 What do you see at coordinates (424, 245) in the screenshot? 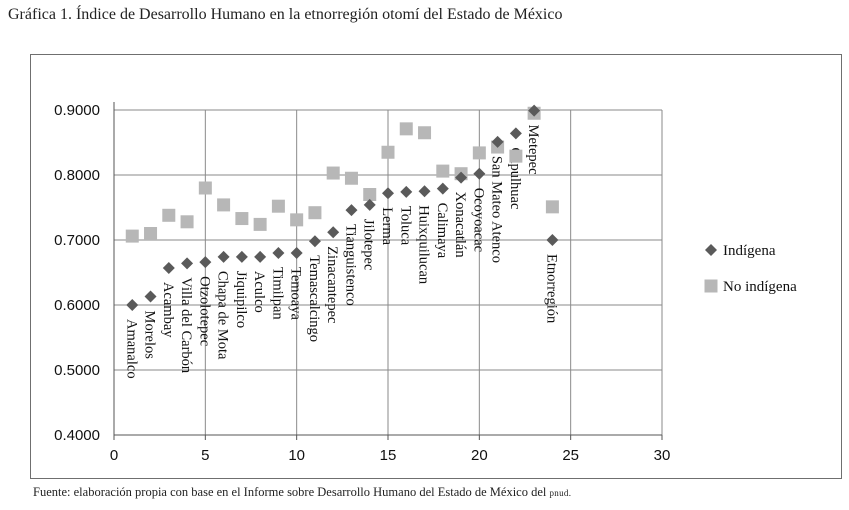
I see `category-label: Huixquilucan` at bounding box center [424, 245].